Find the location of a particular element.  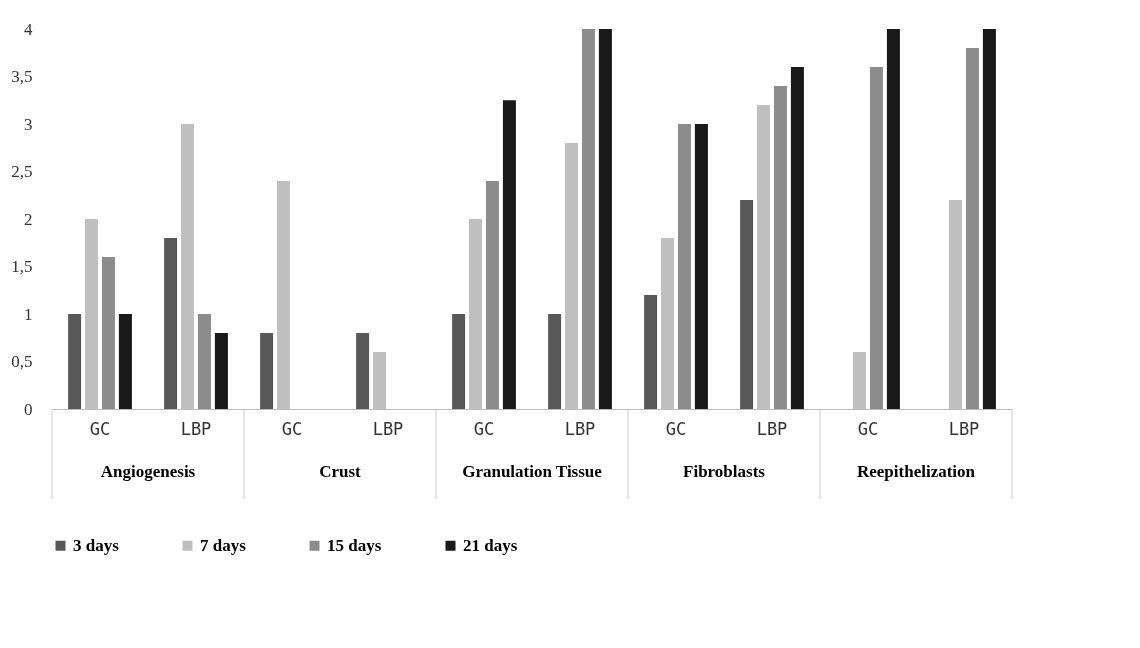

legend-label: 15 days is located at coordinates (354, 545).